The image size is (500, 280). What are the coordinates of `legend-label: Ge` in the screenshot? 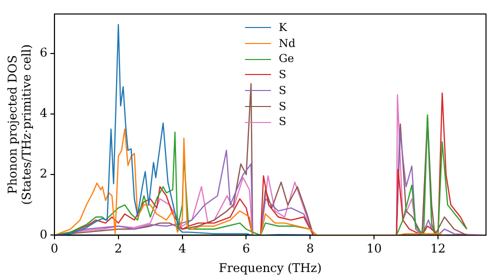 It's located at (286, 59).